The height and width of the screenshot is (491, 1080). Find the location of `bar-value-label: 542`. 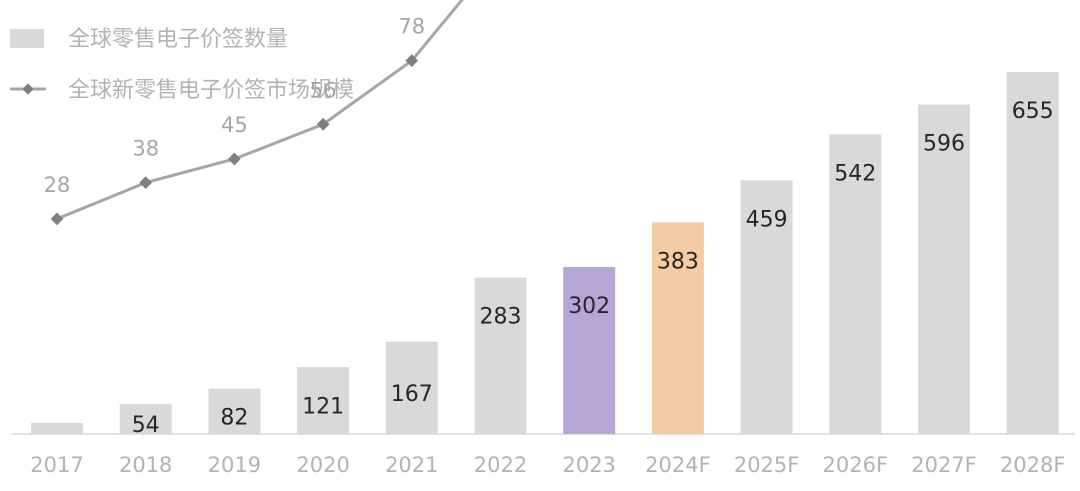

bar-value-label: 542 is located at coordinates (855, 173).